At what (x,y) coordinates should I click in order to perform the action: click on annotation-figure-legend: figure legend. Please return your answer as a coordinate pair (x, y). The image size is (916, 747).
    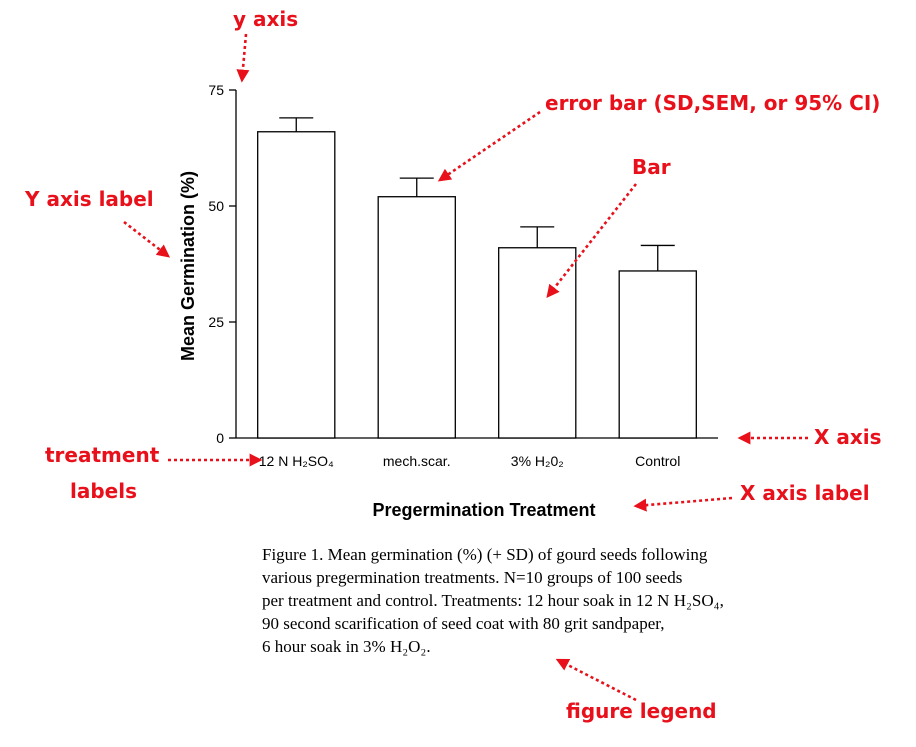
    Looking at the image, I should click on (641, 711).